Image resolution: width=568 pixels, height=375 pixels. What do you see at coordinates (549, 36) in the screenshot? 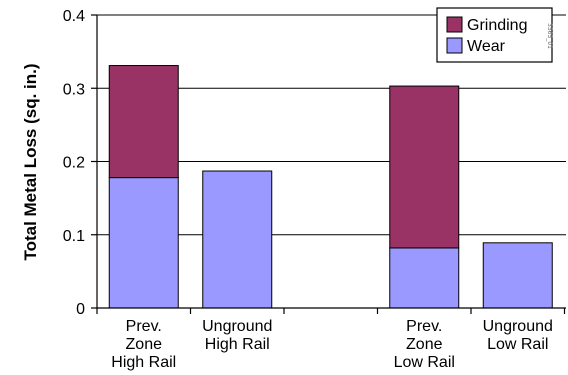
I see `figure-stamp: 3565_01` at bounding box center [549, 36].